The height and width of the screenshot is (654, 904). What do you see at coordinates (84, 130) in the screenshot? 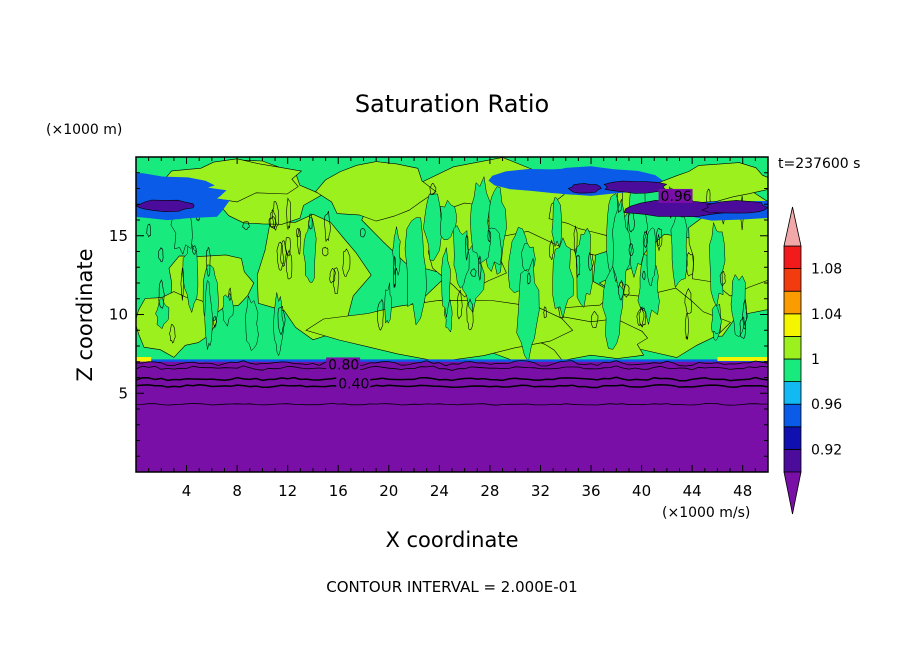
I see `y-unit-label: (×1000 m)` at bounding box center [84, 130].